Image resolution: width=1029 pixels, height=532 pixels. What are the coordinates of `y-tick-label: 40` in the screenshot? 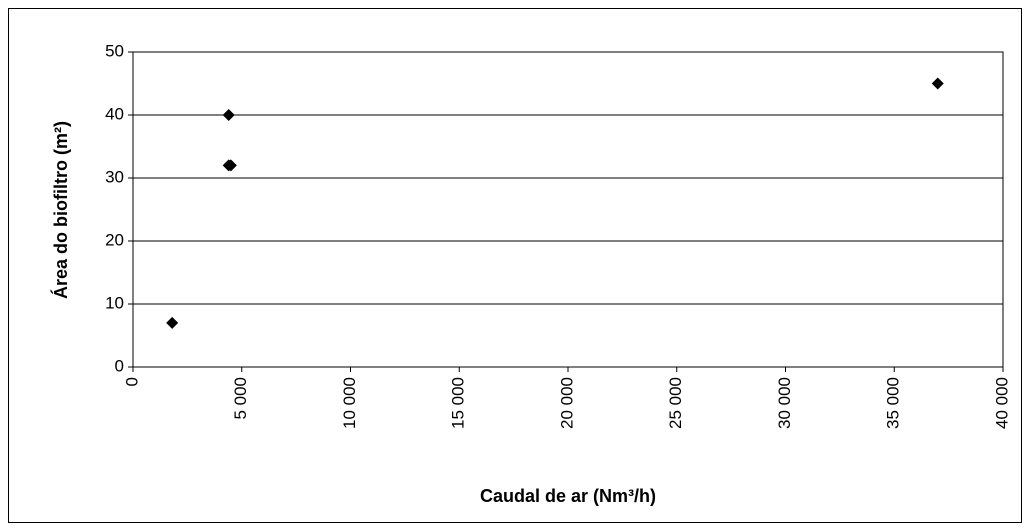 It's located at (114, 113).